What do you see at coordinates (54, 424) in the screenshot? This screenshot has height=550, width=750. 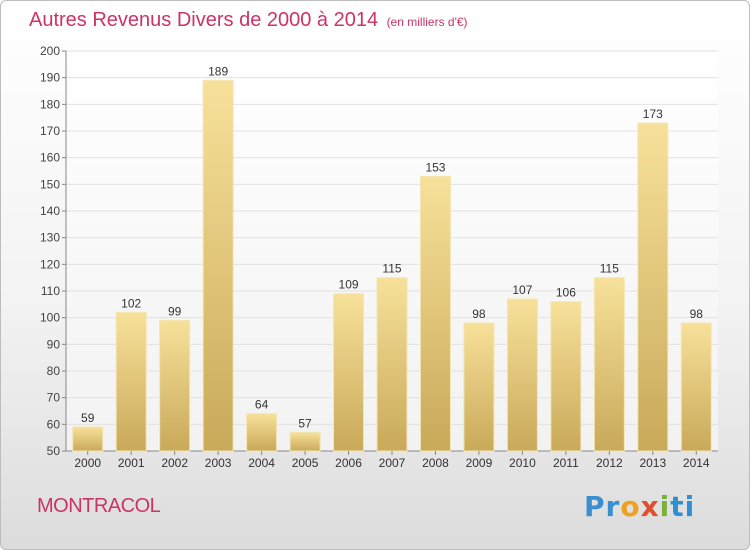 I see `y-tick-label: 60` at bounding box center [54, 424].